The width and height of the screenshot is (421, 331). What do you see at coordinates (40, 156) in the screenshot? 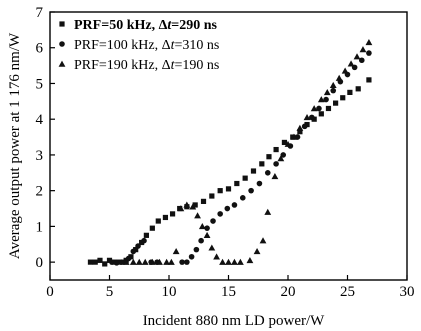
I see `y-tick-label: 3` at bounding box center [40, 156].